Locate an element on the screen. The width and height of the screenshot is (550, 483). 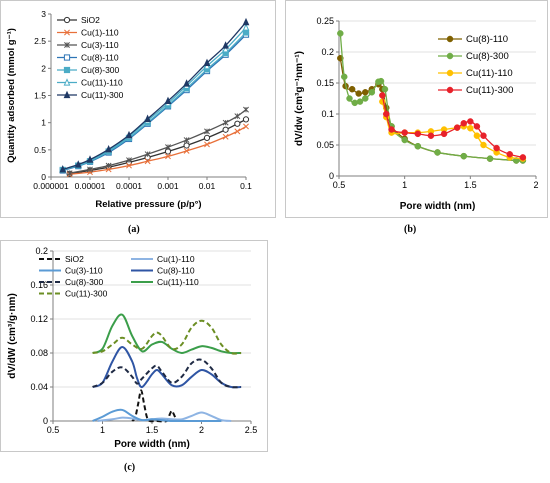
x-axis-label-a: Relative pressure (p/p°) is located at coordinates (148, 204).